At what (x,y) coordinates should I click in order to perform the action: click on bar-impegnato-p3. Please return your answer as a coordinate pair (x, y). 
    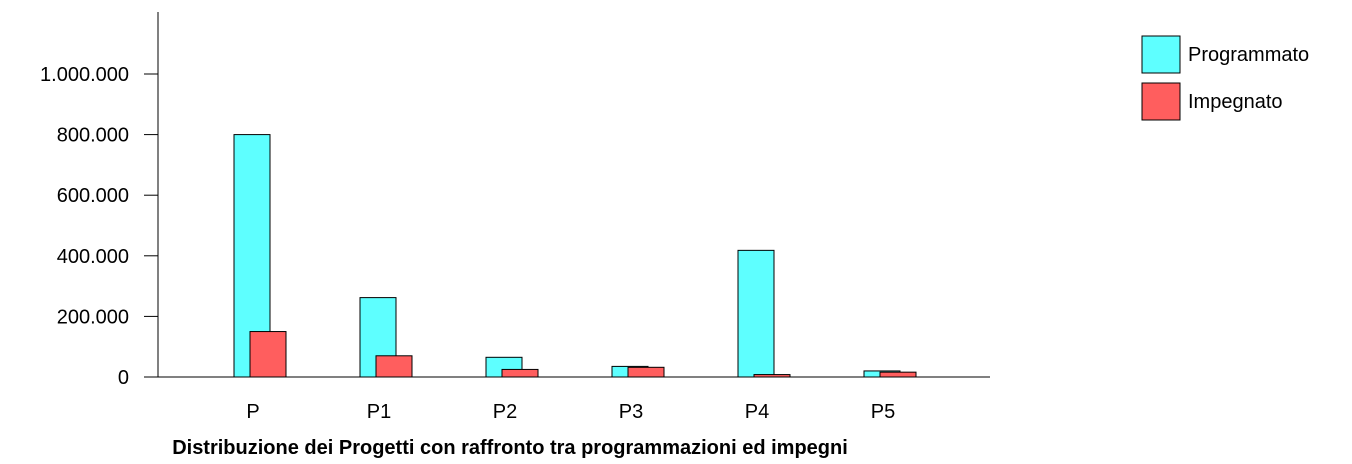
    Looking at the image, I should click on (646, 372).